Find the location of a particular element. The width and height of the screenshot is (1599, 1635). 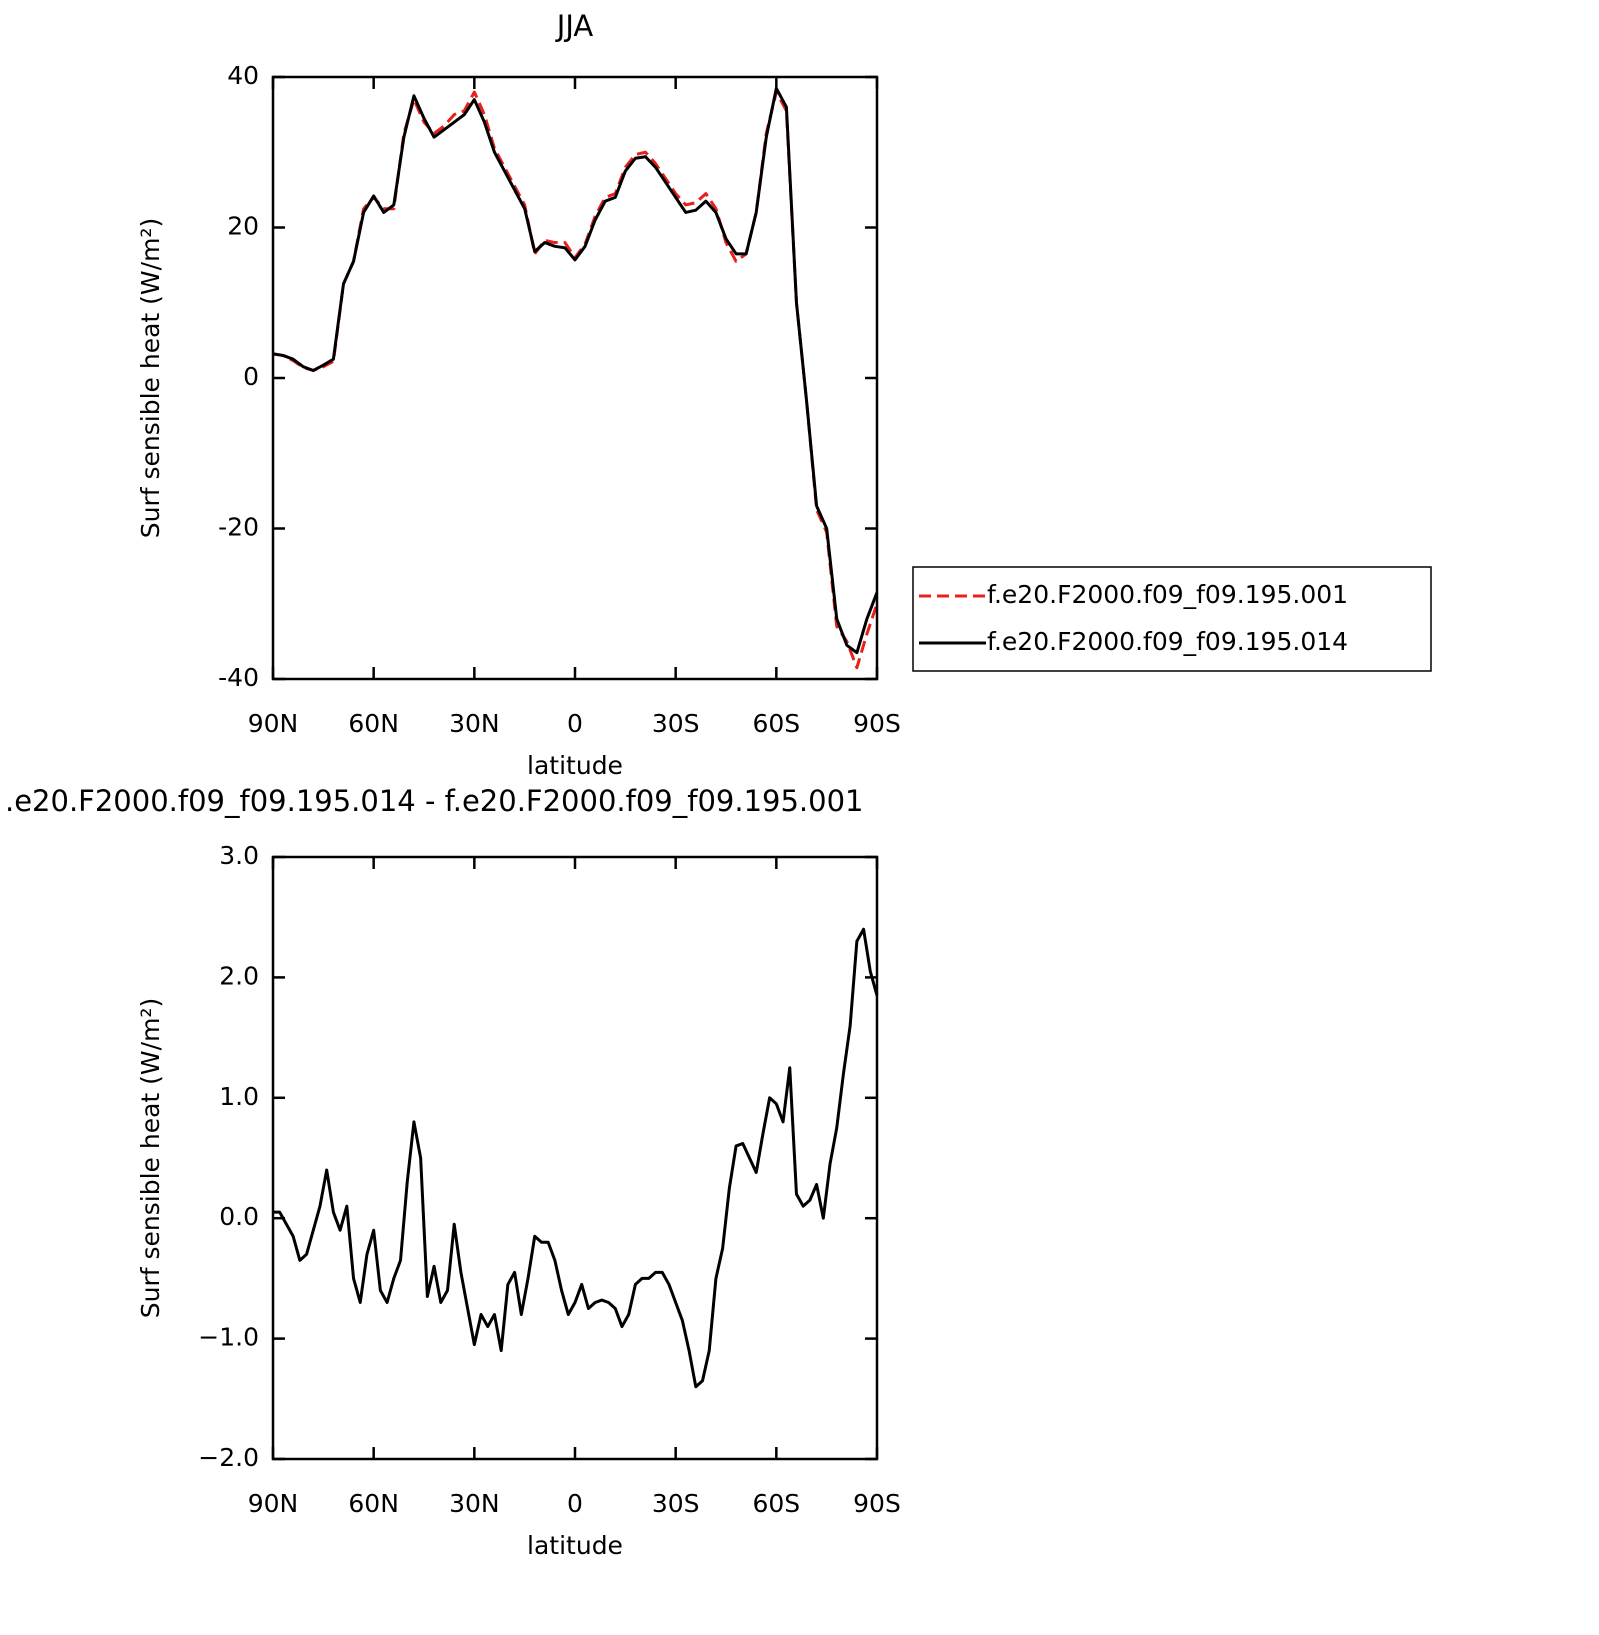

y-tick-label: −2.0 is located at coordinates (228, 1457).